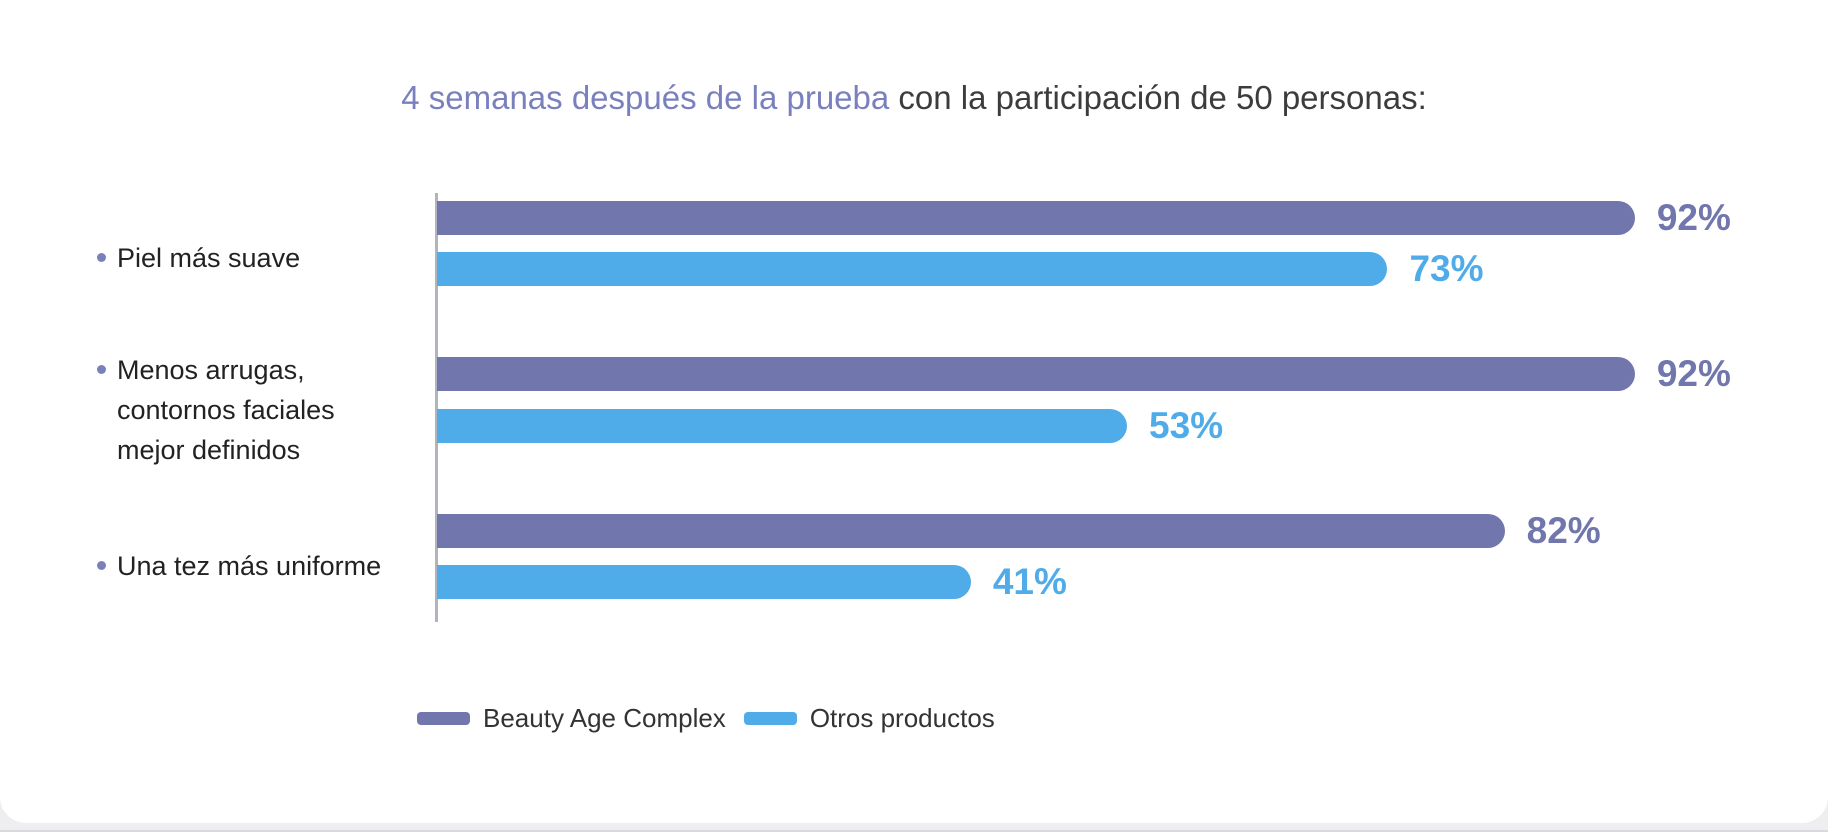  Describe the element at coordinates (1029, 581) in the screenshot. I see `bar-value-label: 41%` at that location.